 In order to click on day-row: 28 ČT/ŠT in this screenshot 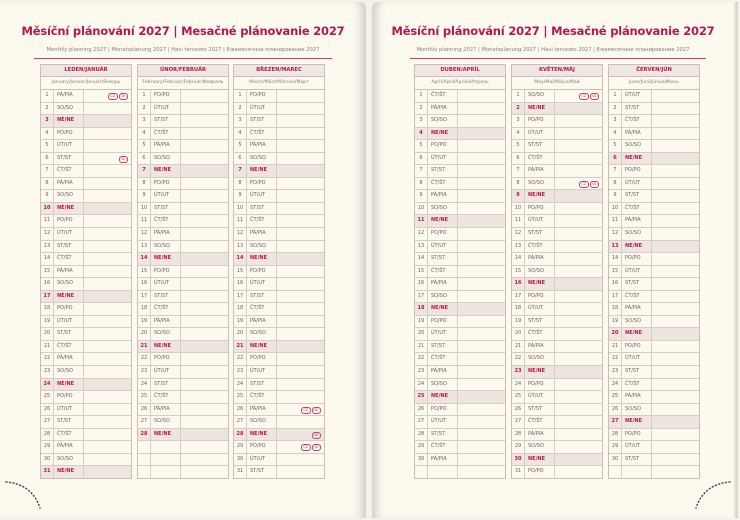, I will do `click(86, 435)`.